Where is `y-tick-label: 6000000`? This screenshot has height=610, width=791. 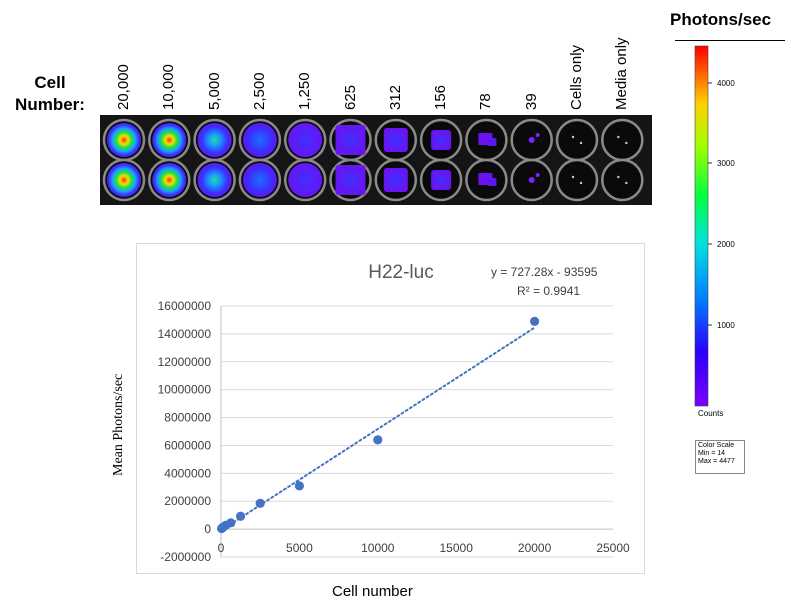
y-tick-label: 6000000 is located at coordinates (187, 445).